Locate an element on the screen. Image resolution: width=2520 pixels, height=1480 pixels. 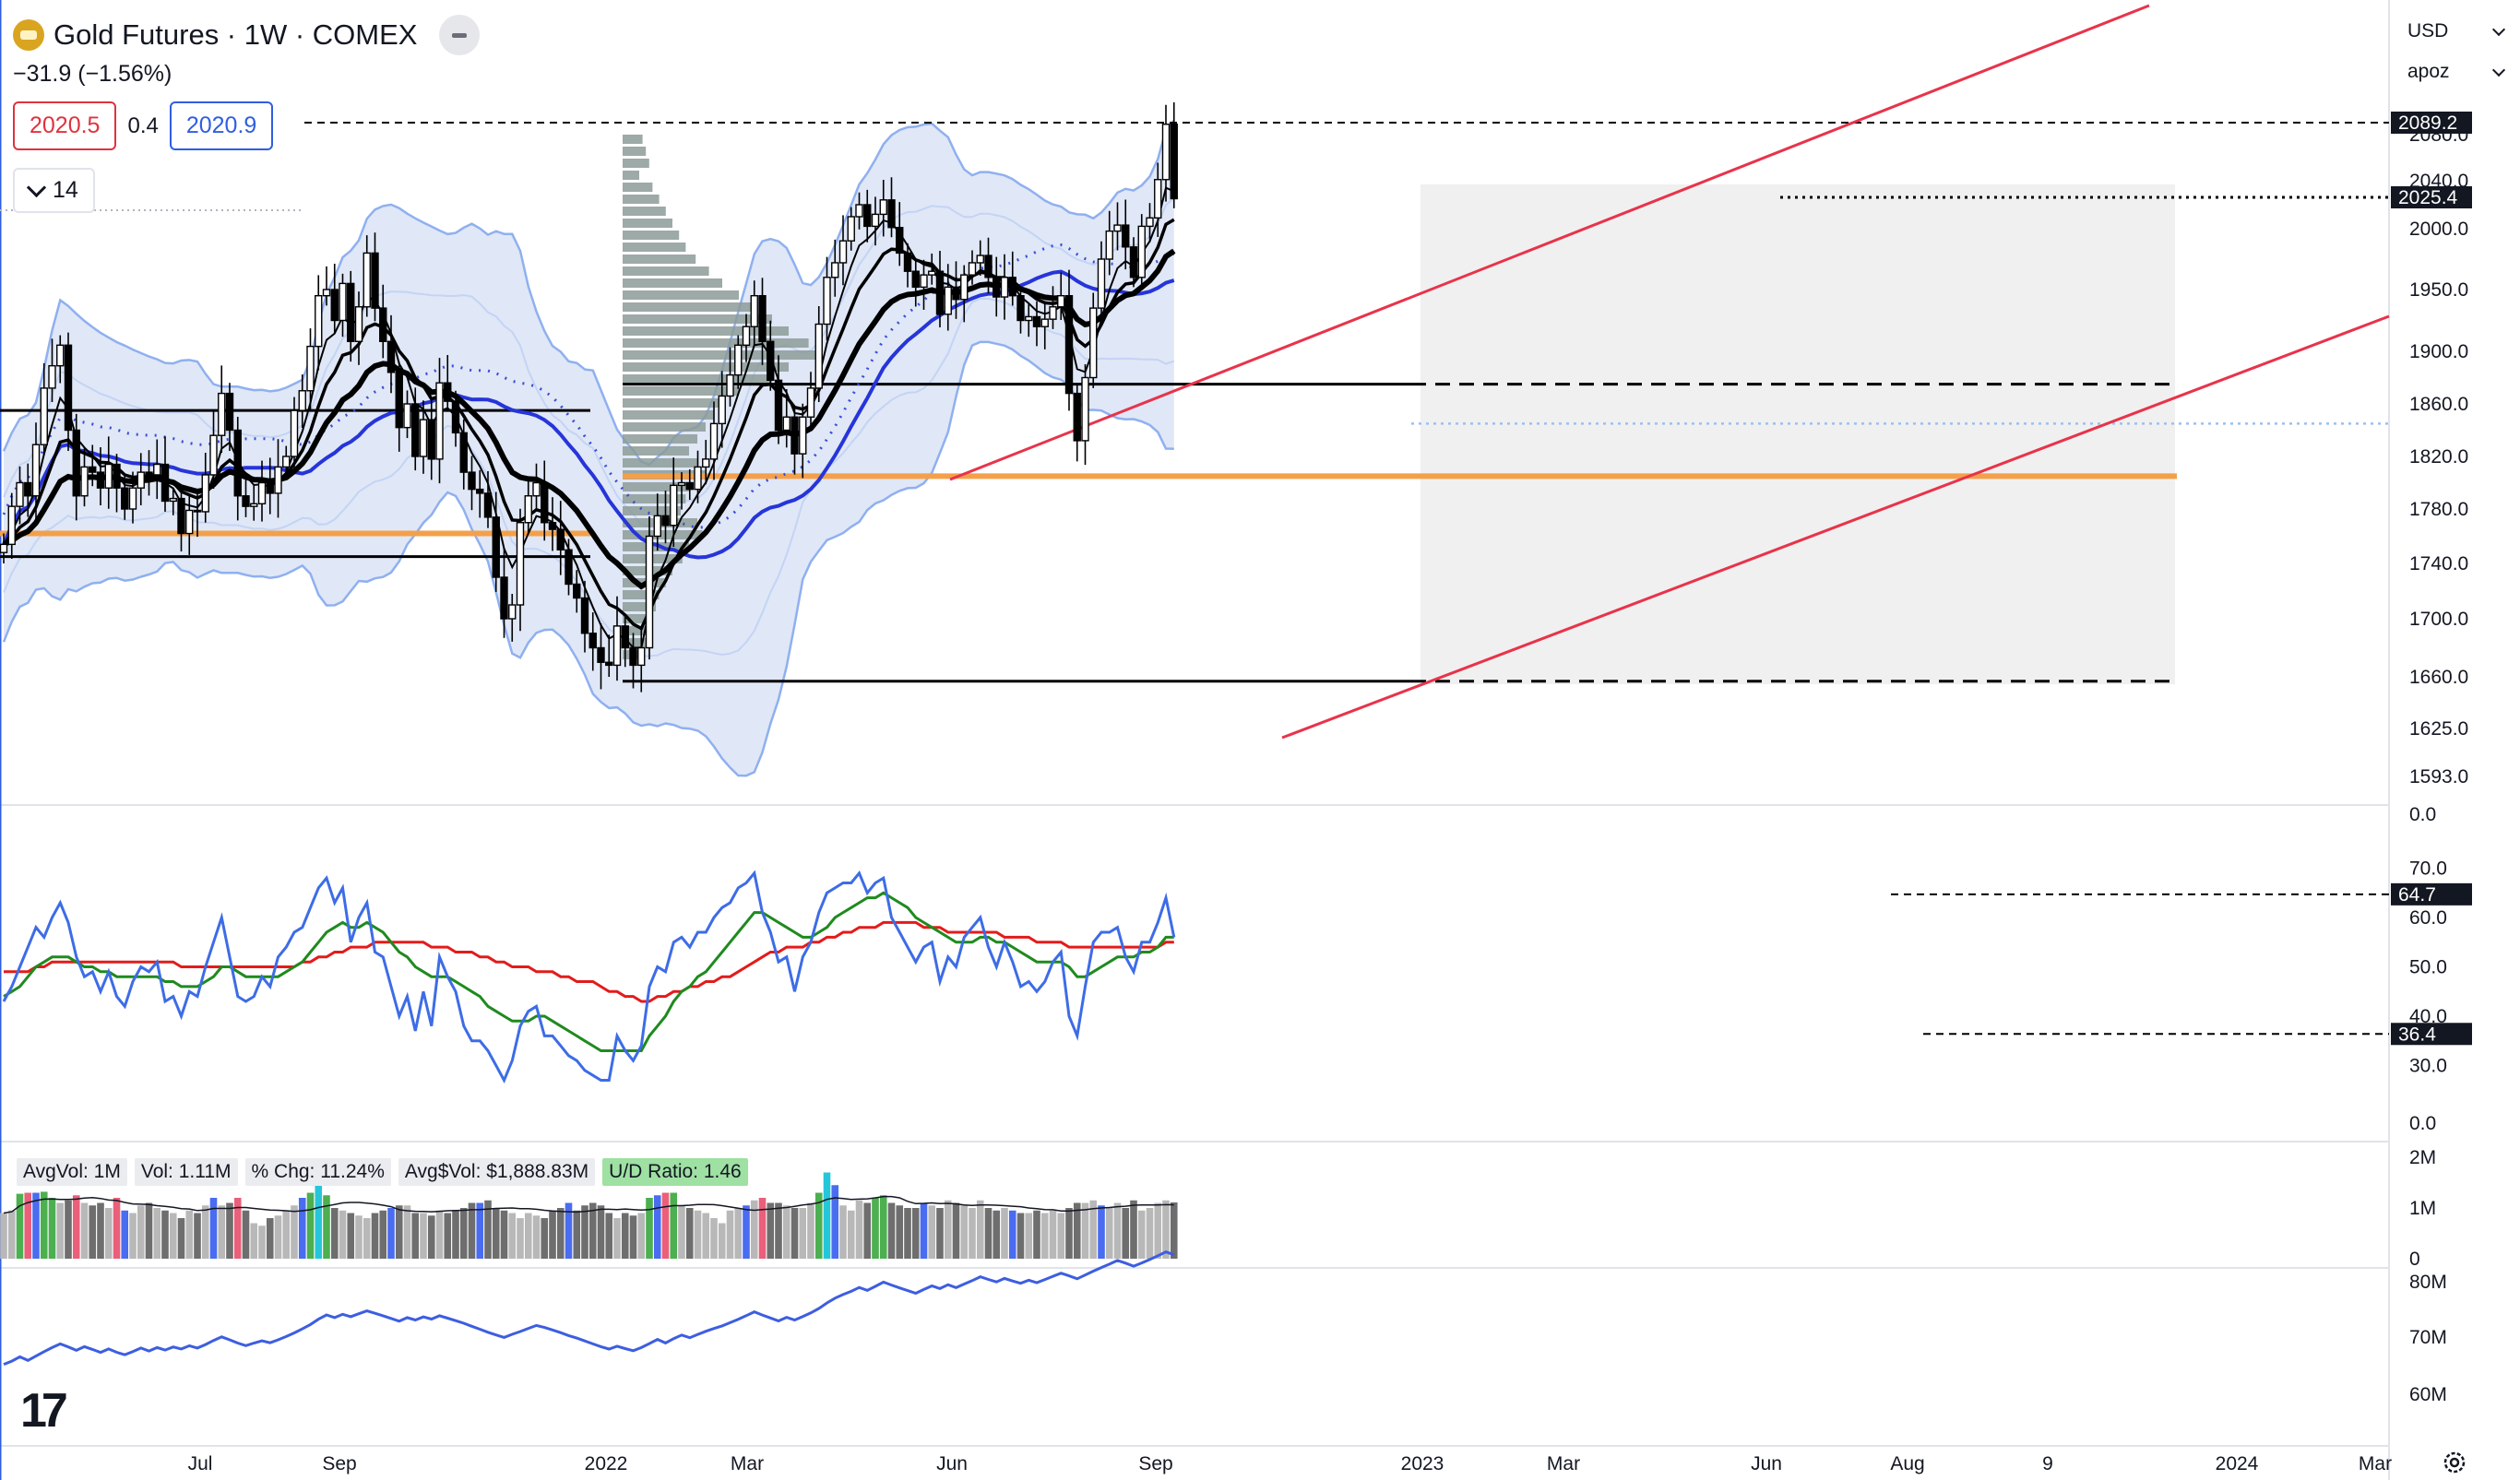
ma-thick-black-line is located at coordinates (589, 419).